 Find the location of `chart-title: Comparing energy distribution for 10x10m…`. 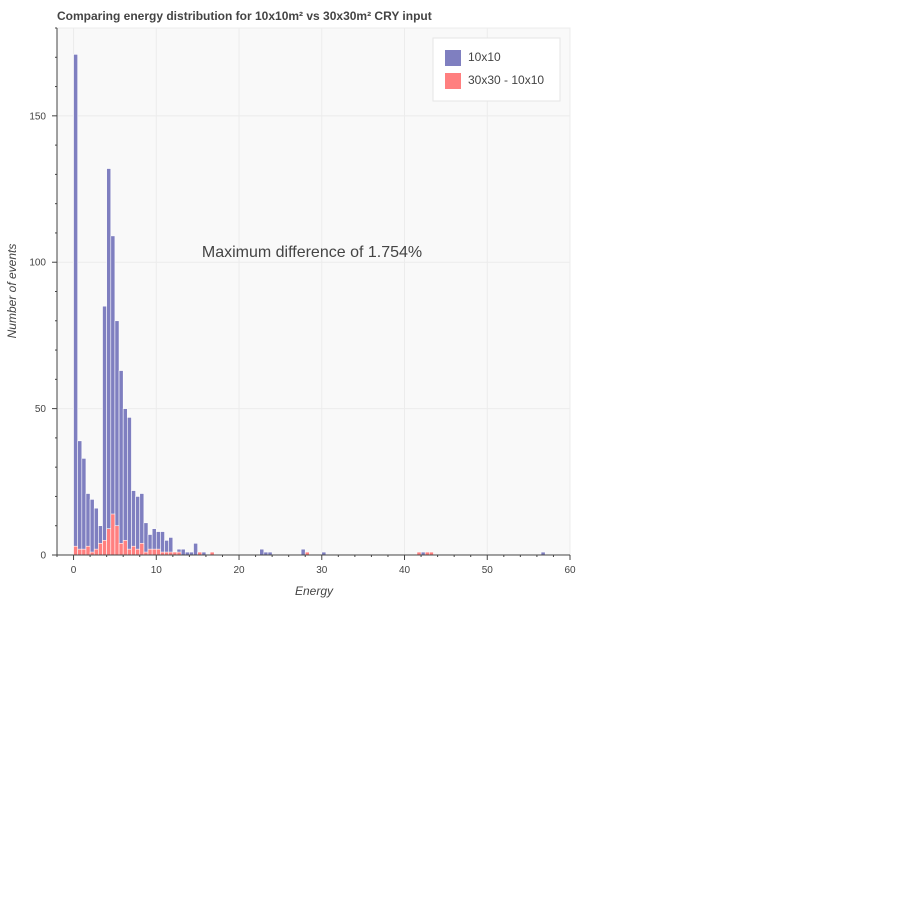

chart-title: Comparing energy distribution for 10x10m… is located at coordinates (244, 16).